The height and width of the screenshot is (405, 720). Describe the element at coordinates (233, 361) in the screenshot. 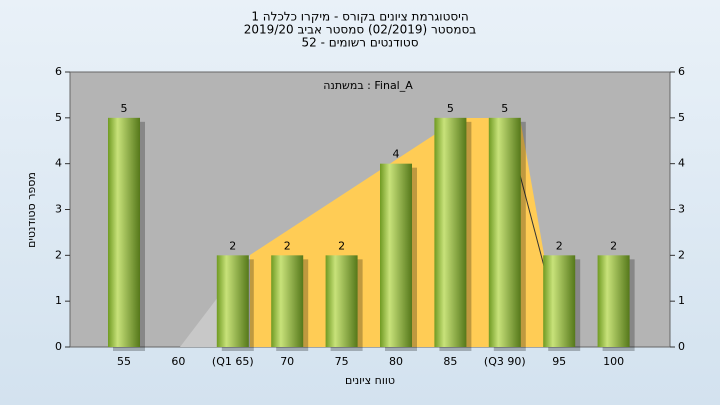

I see `x-tick-label: (Q1 65)` at that location.